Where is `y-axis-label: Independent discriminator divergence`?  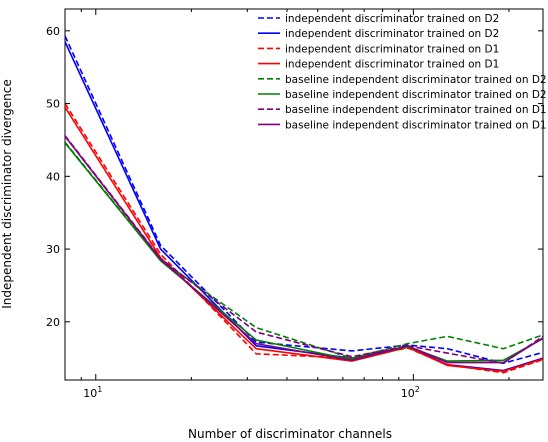
y-axis-label: Independent discriminator divergence is located at coordinates (7, 193).